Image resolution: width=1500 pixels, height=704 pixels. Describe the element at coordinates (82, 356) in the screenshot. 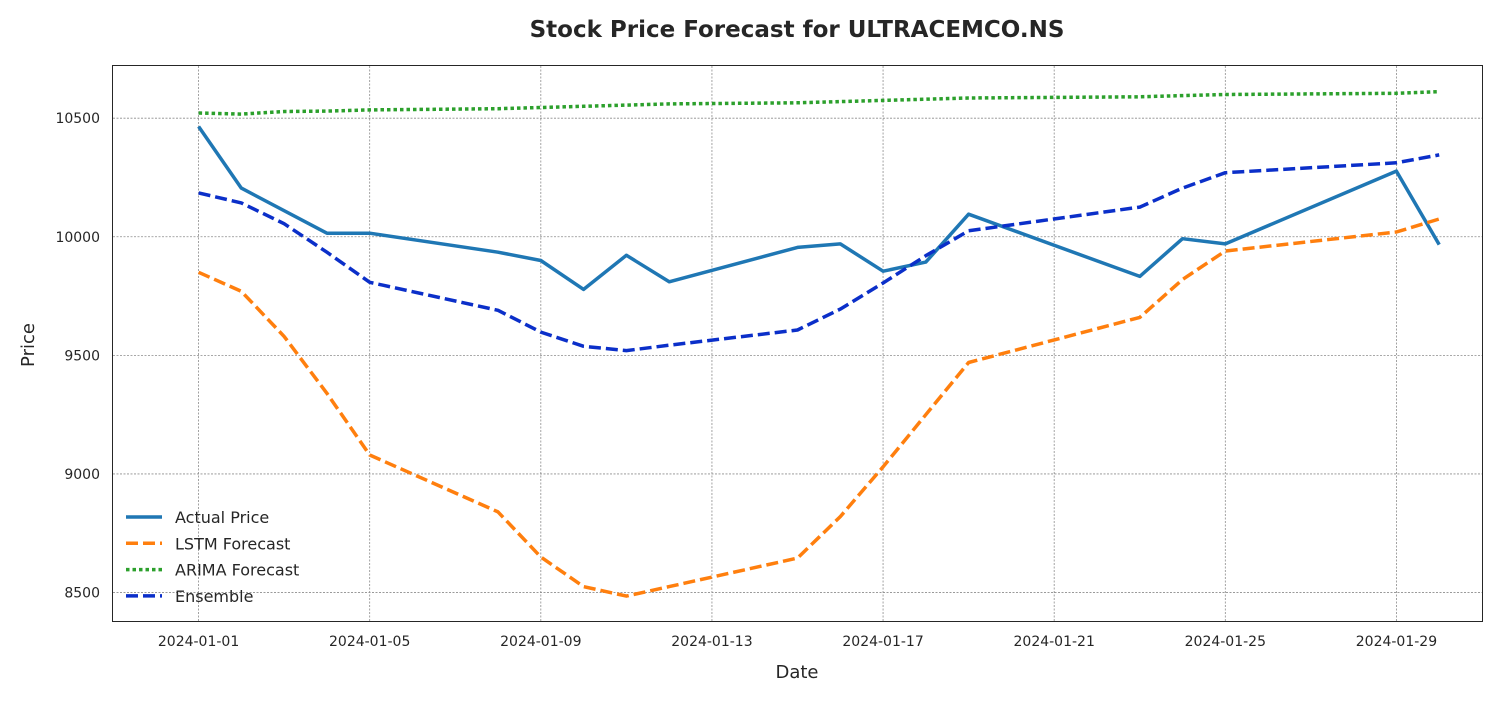

I see `y-tick-label: 9500` at that location.